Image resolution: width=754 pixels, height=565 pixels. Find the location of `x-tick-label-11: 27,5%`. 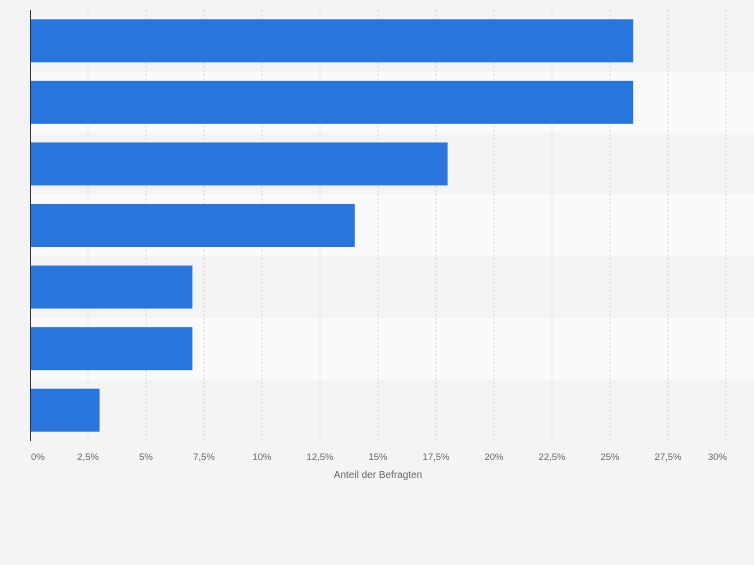

x-tick-label-11: 27,5% is located at coordinates (668, 457).